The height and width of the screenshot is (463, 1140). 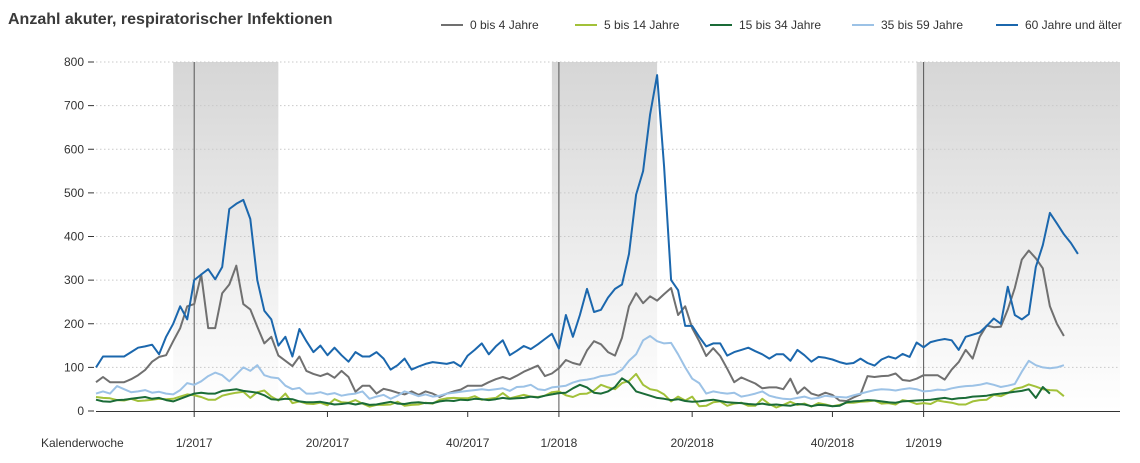 What do you see at coordinates (922, 25) in the screenshot?
I see `legend-label-3: 35 bis 59 Jahre` at bounding box center [922, 25].